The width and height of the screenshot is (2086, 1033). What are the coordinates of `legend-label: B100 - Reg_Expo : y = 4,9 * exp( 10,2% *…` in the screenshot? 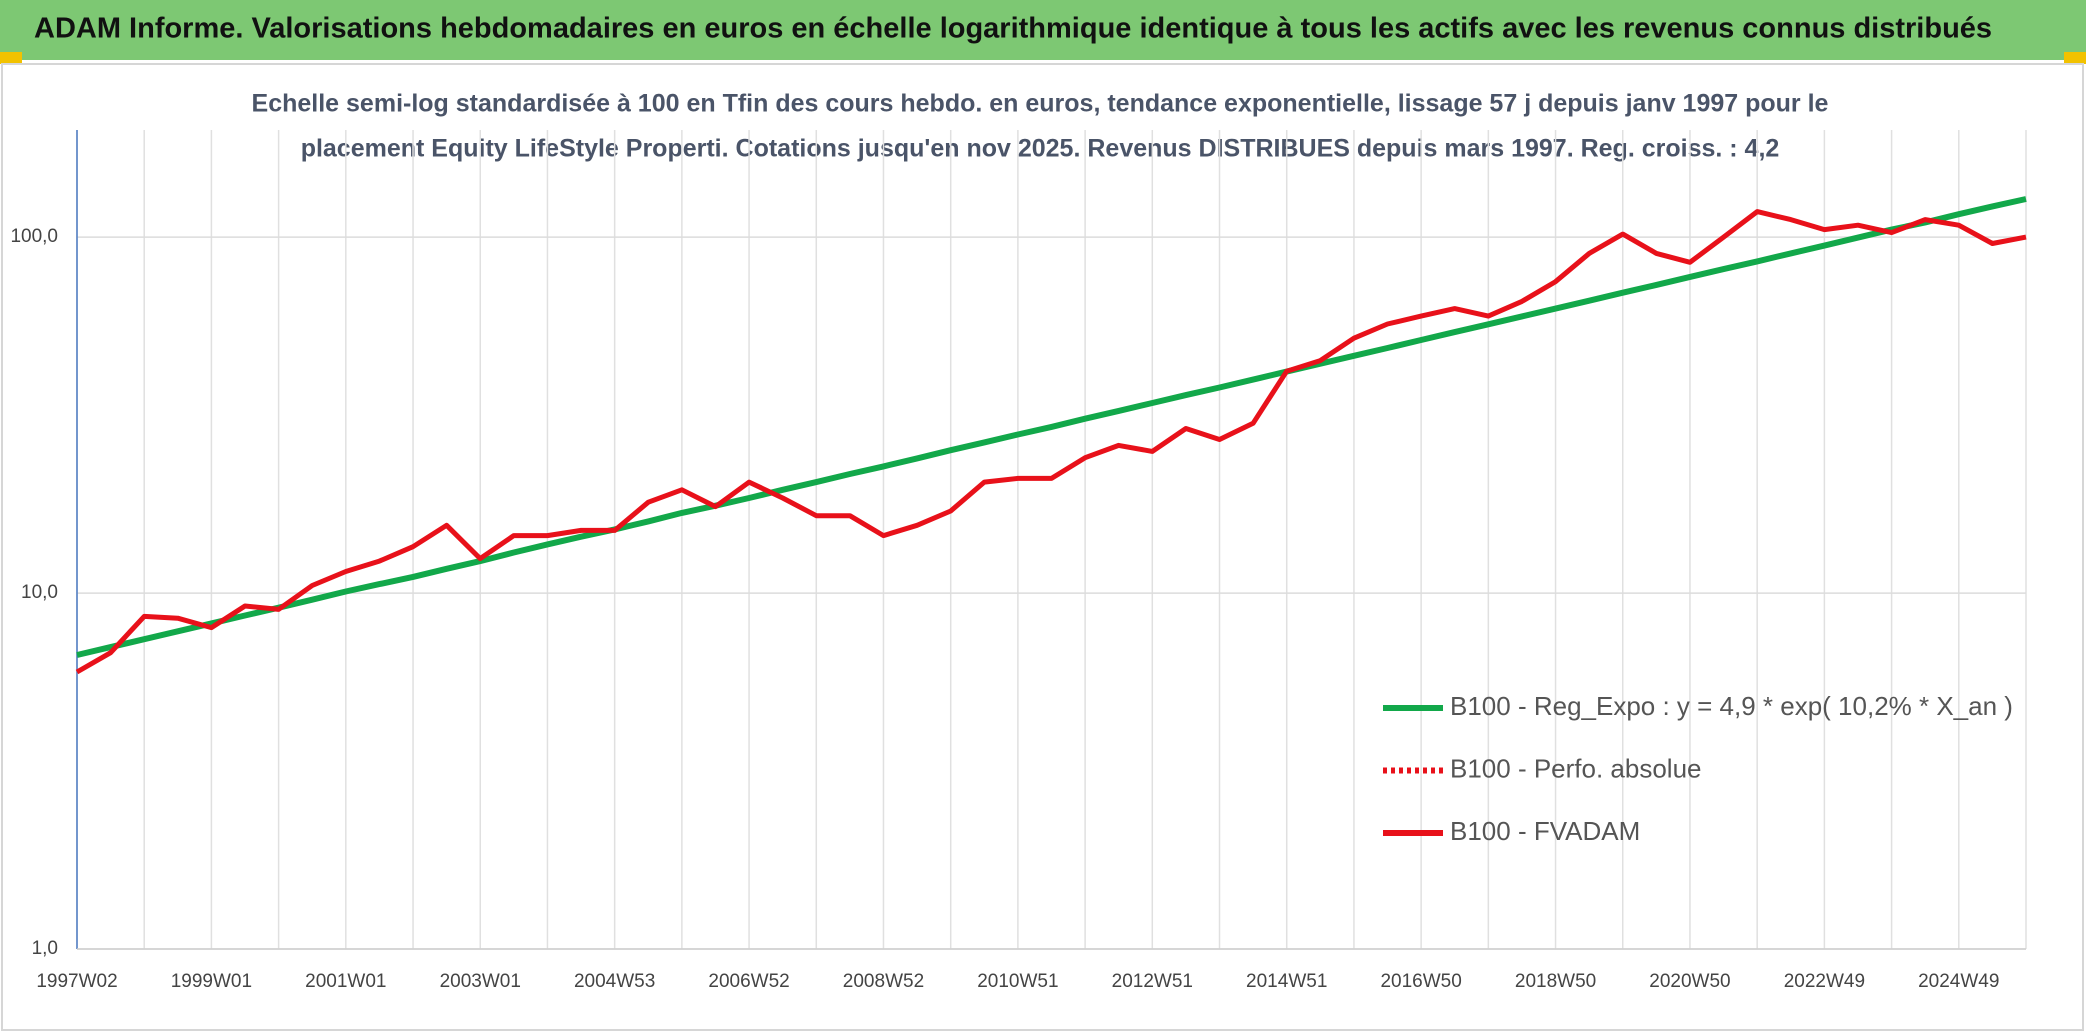 It's located at (1731, 706).